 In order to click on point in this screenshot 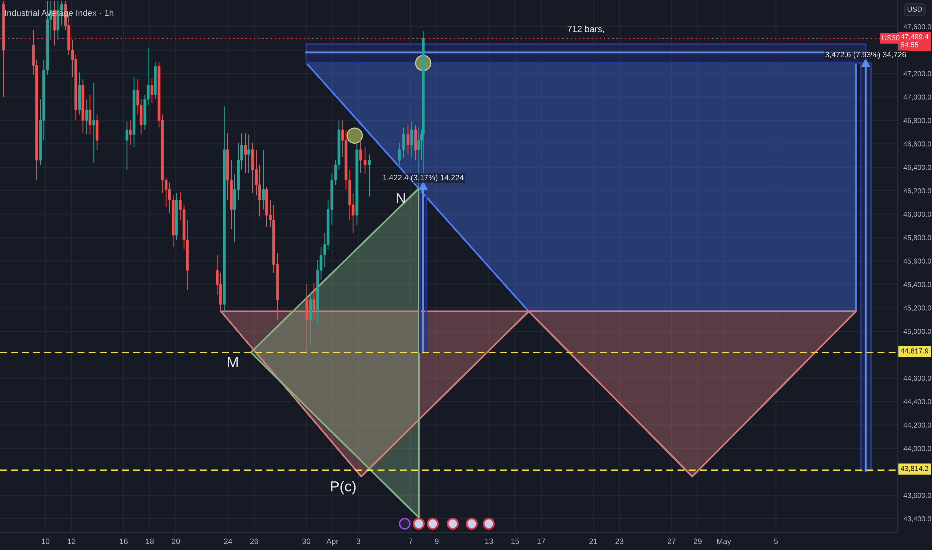, I will do `click(355, 136)`.